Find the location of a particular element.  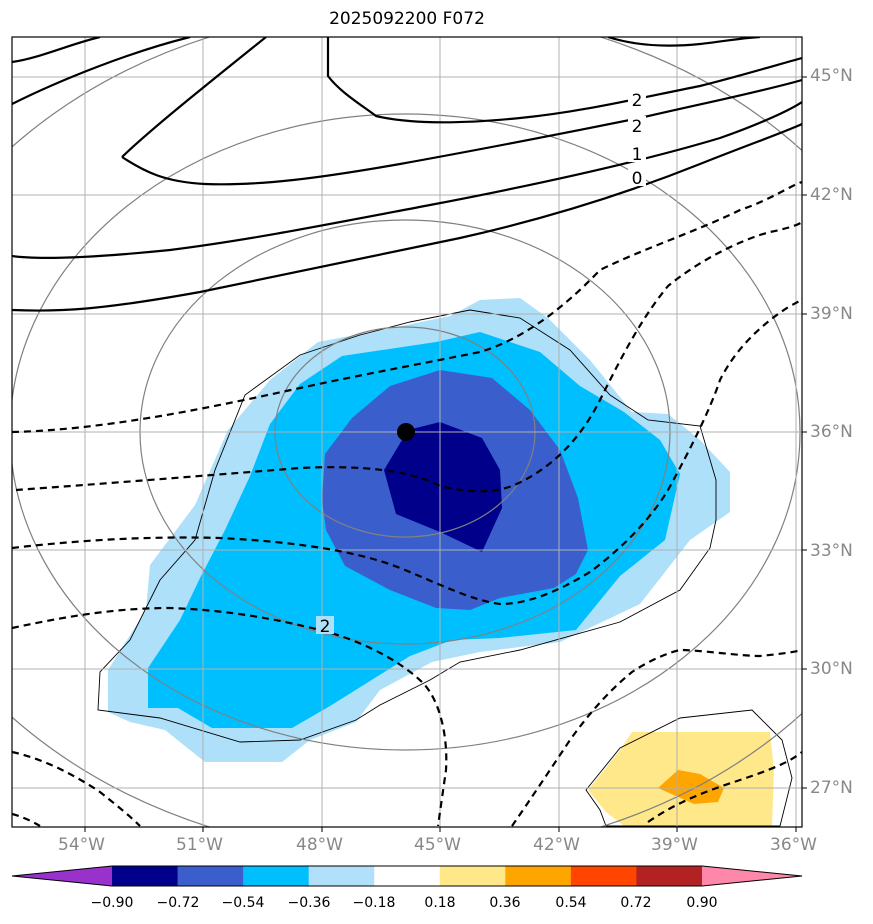

colorbar is located at coordinates (407, 876).